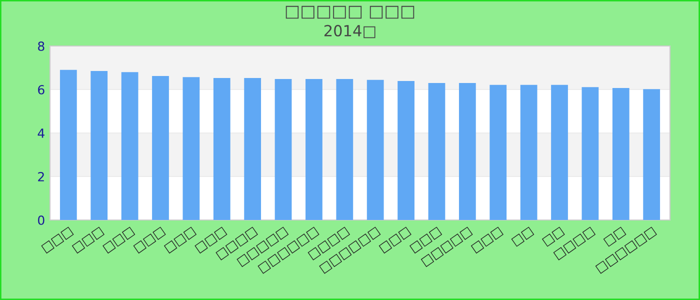  Describe the element at coordinates (350, 12) in the screenshot. I see `chart-title: □□□□□ □□□` at that location.